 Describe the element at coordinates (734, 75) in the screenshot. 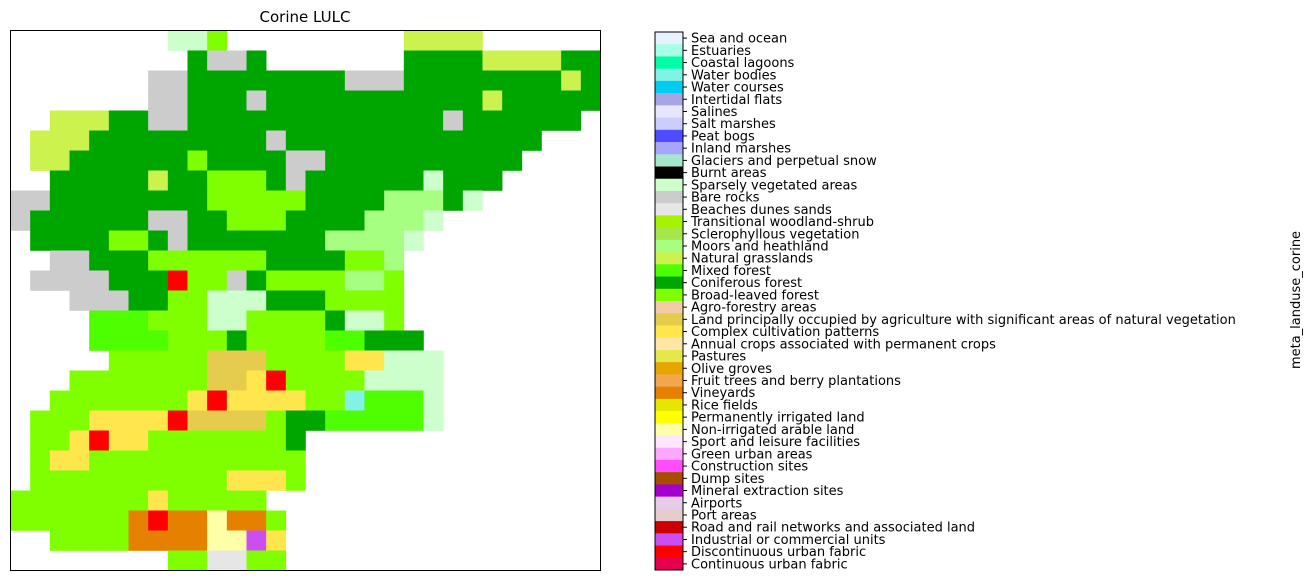

I see `colorbar-tick-label: Water bodies` at that location.